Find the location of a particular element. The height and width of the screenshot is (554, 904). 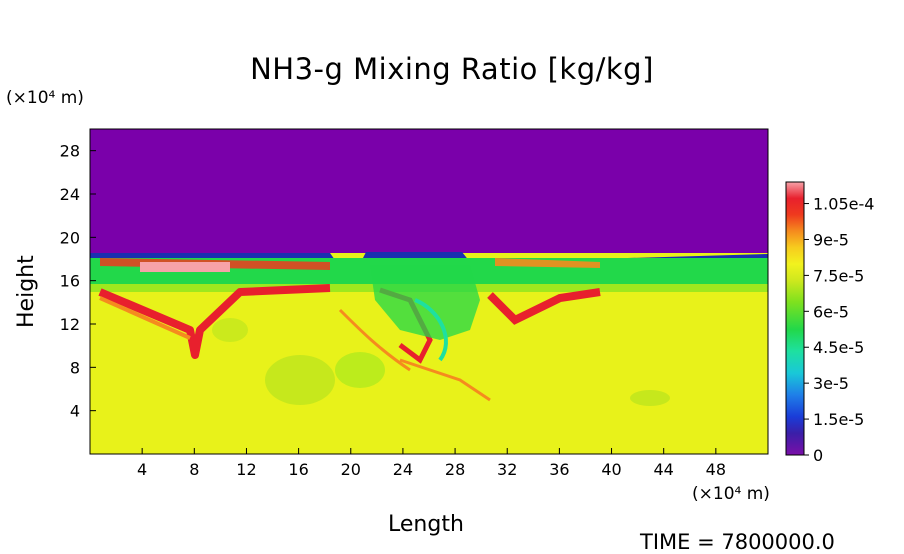

x-axis-unit: (×10⁴ m) is located at coordinates (731, 494).